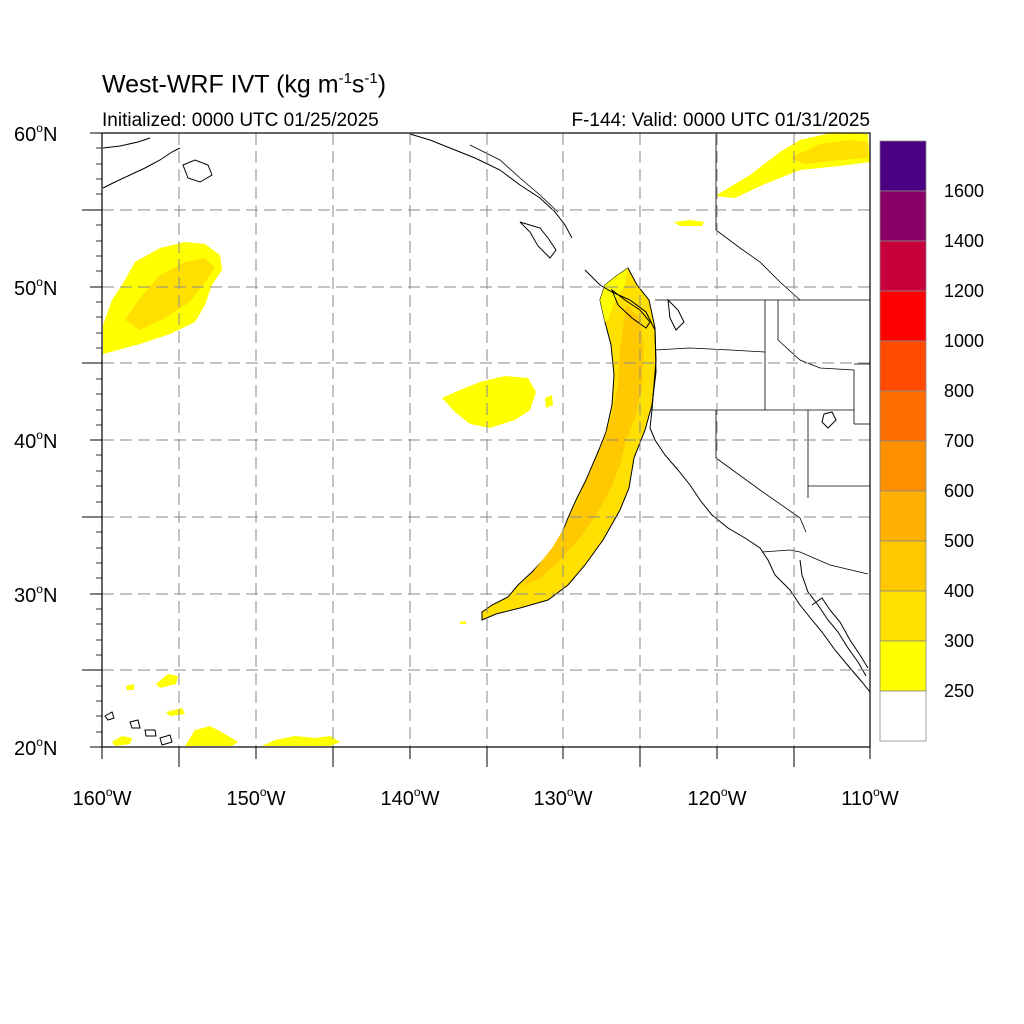  What do you see at coordinates (959, 391) in the screenshot?
I see `colorbar-label-800: 800` at bounding box center [959, 391].